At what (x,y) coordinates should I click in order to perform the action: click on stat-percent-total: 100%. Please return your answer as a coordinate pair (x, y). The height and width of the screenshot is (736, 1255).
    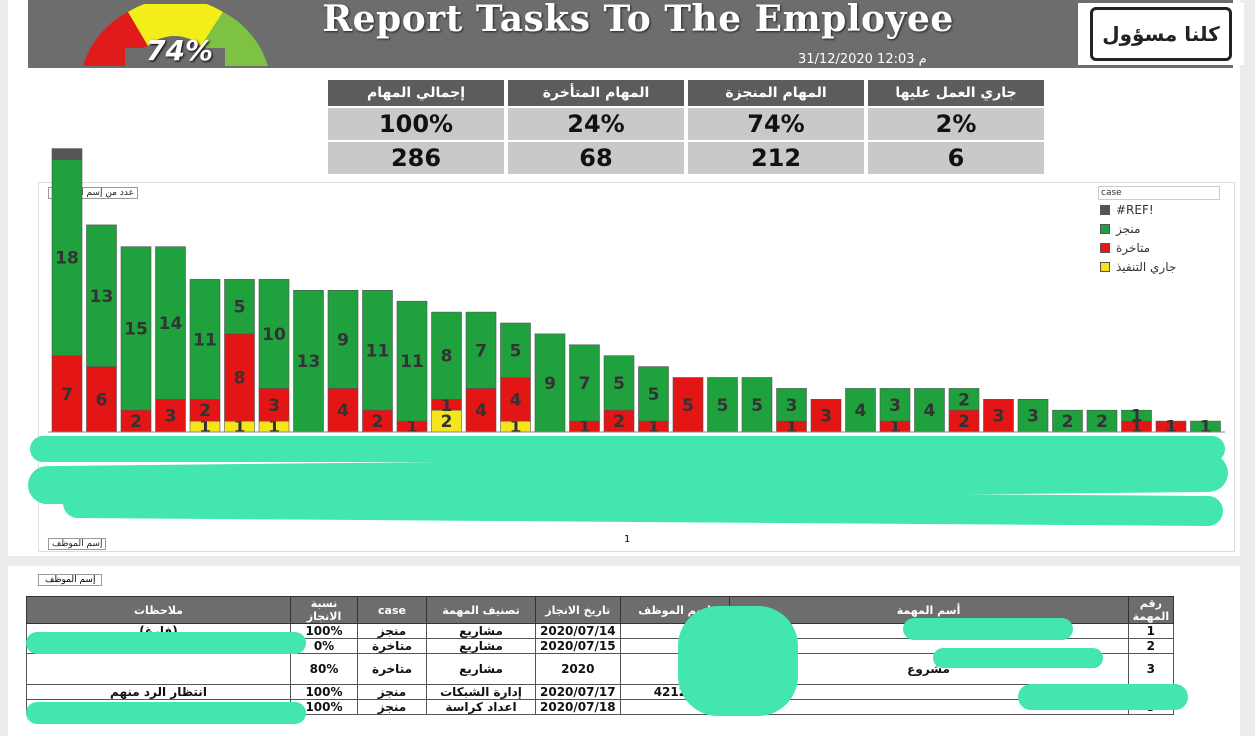
    Looking at the image, I should click on (416, 124).